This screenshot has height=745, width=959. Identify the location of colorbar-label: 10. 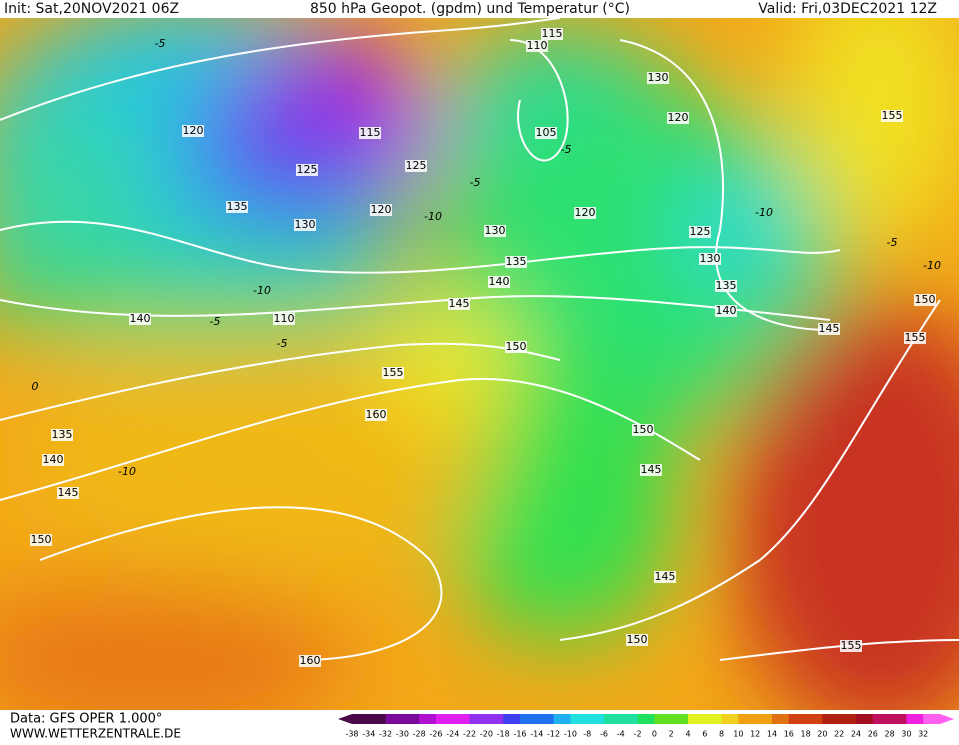
(738, 734).